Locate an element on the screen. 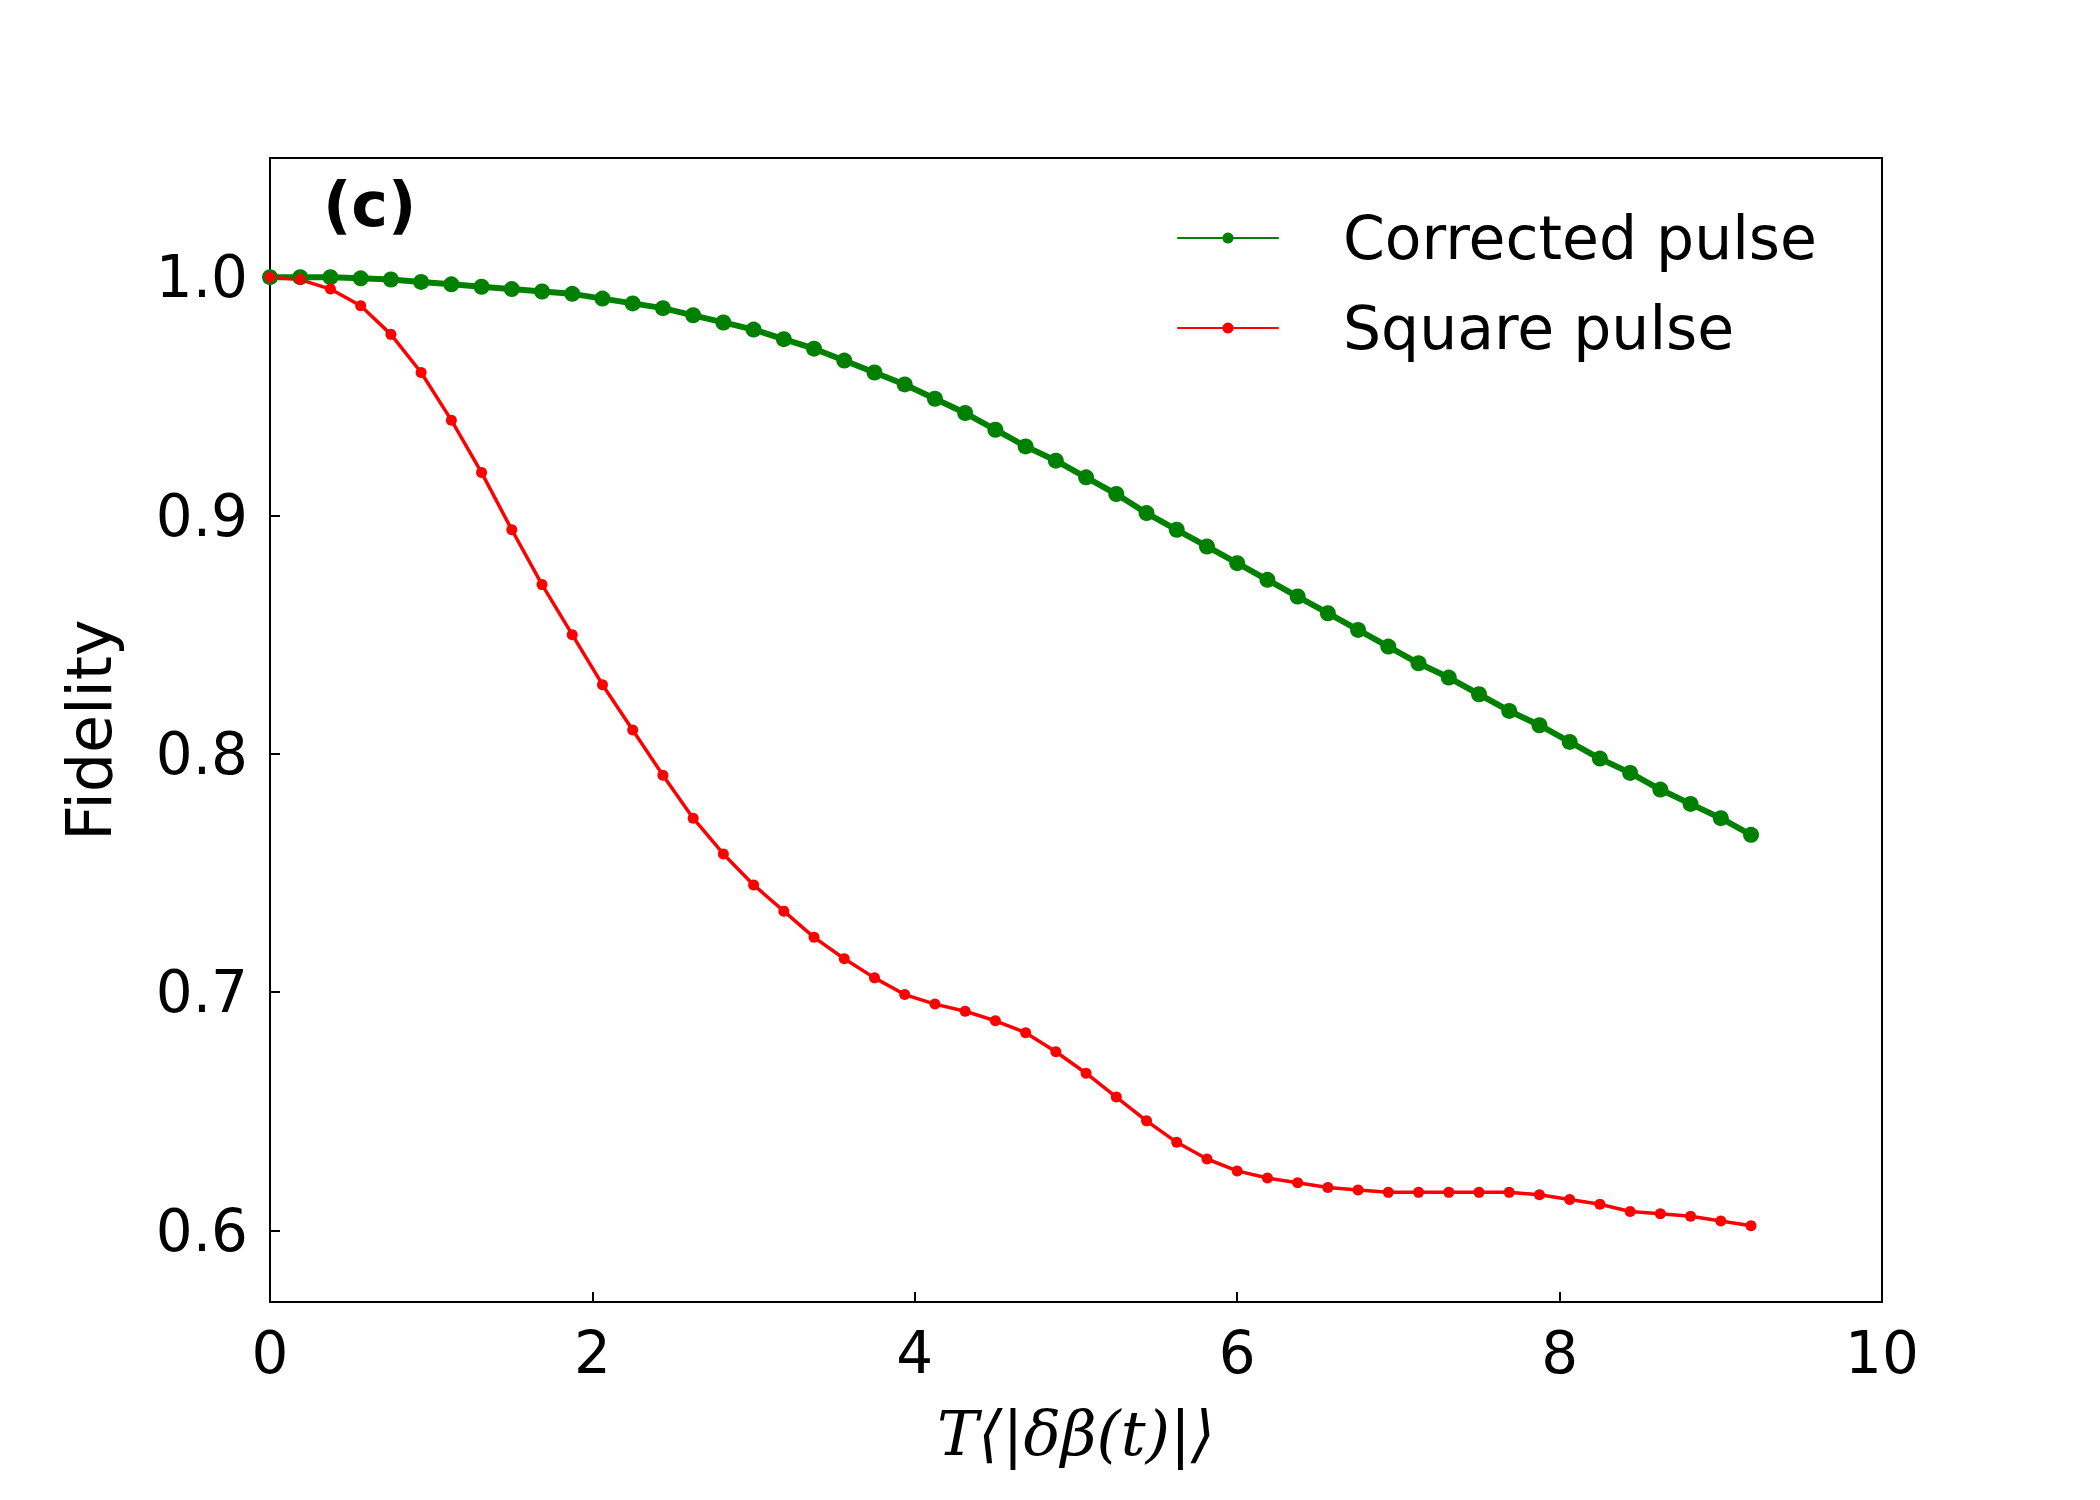 The height and width of the screenshot is (1500, 2100). y-tick-label: 0.7 is located at coordinates (201, 992).